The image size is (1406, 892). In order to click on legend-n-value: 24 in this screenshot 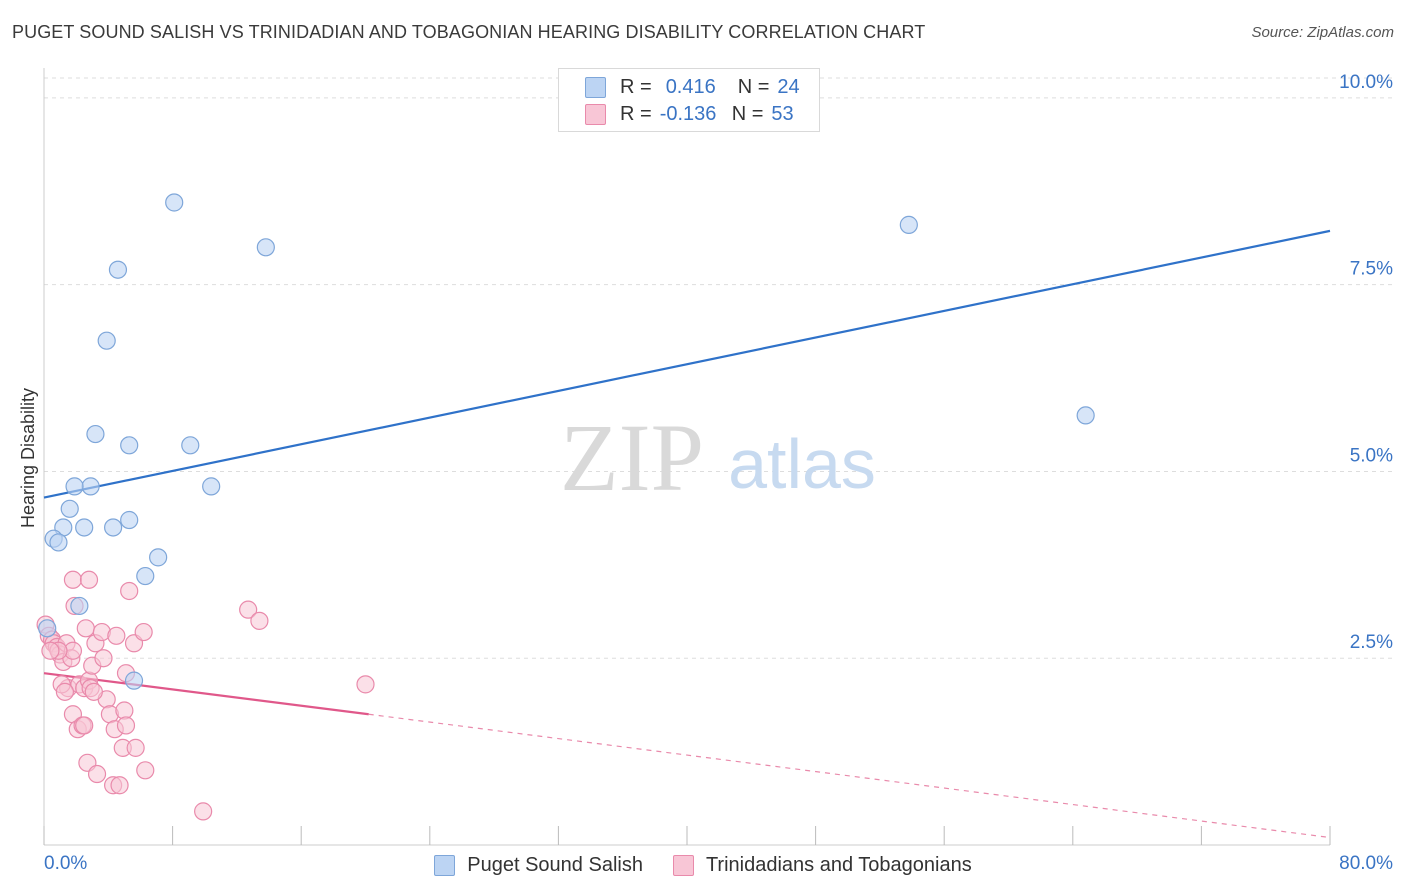, I will do `click(788, 86)`.